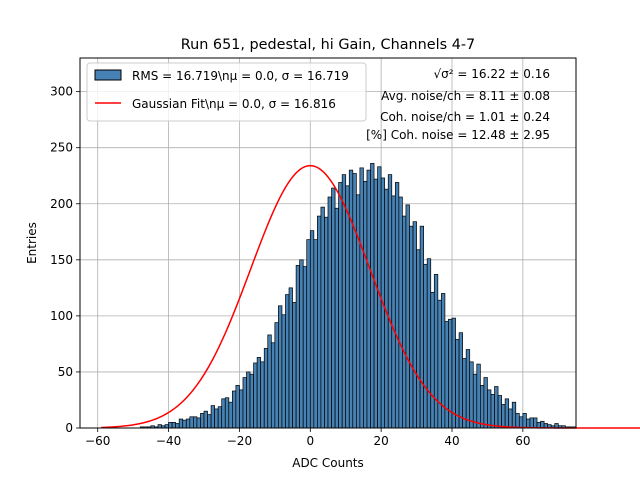 The height and width of the screenshot is (480, 640). What do you see at coordinates (381, 441) in the screenshot?
I see `x-tick-label: 20` at bounding box center [381, 441].